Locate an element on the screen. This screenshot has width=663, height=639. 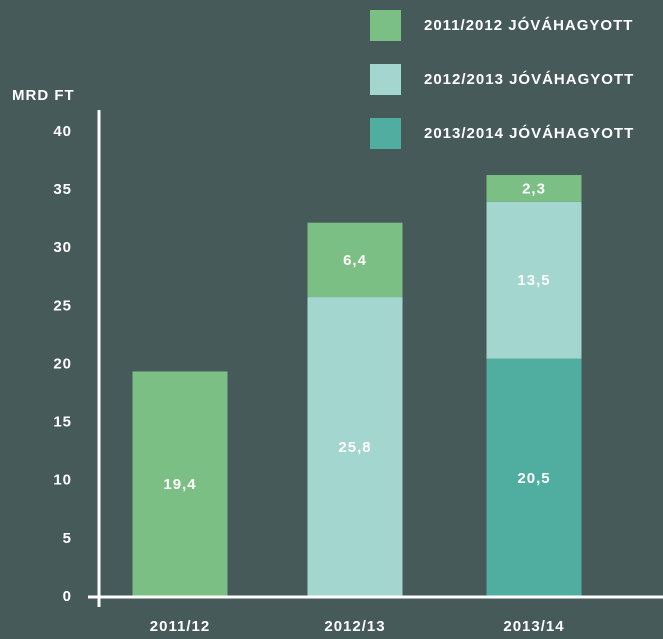
value-label: 13,5 is located at coordinates (533, 280).